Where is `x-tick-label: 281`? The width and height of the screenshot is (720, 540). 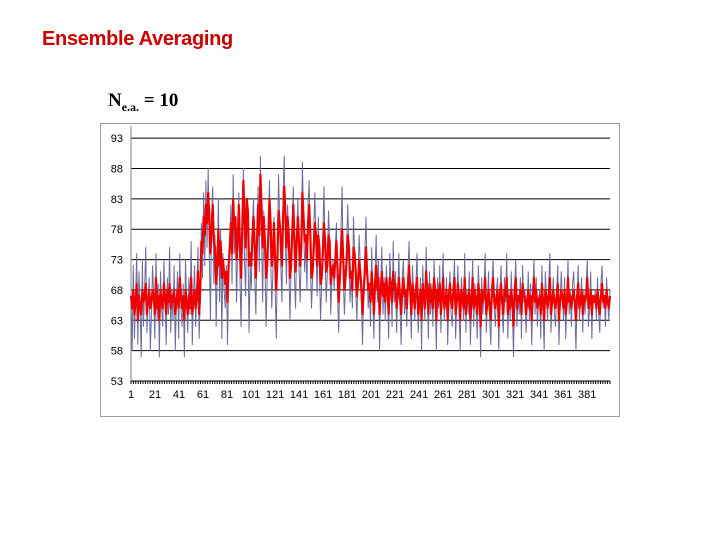
x-tick-label: 281 is located at coordinates (467, 395).